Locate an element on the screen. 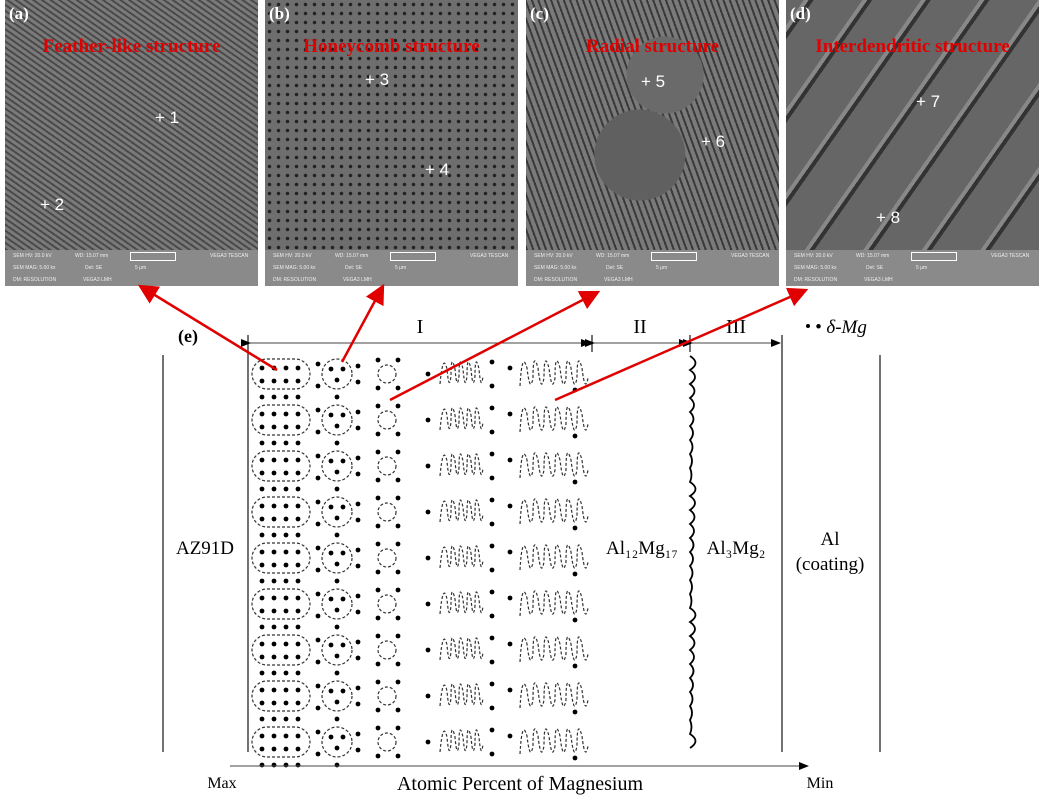 The image size is (1050, 805). dendrite is located at coordinates (461, 603).